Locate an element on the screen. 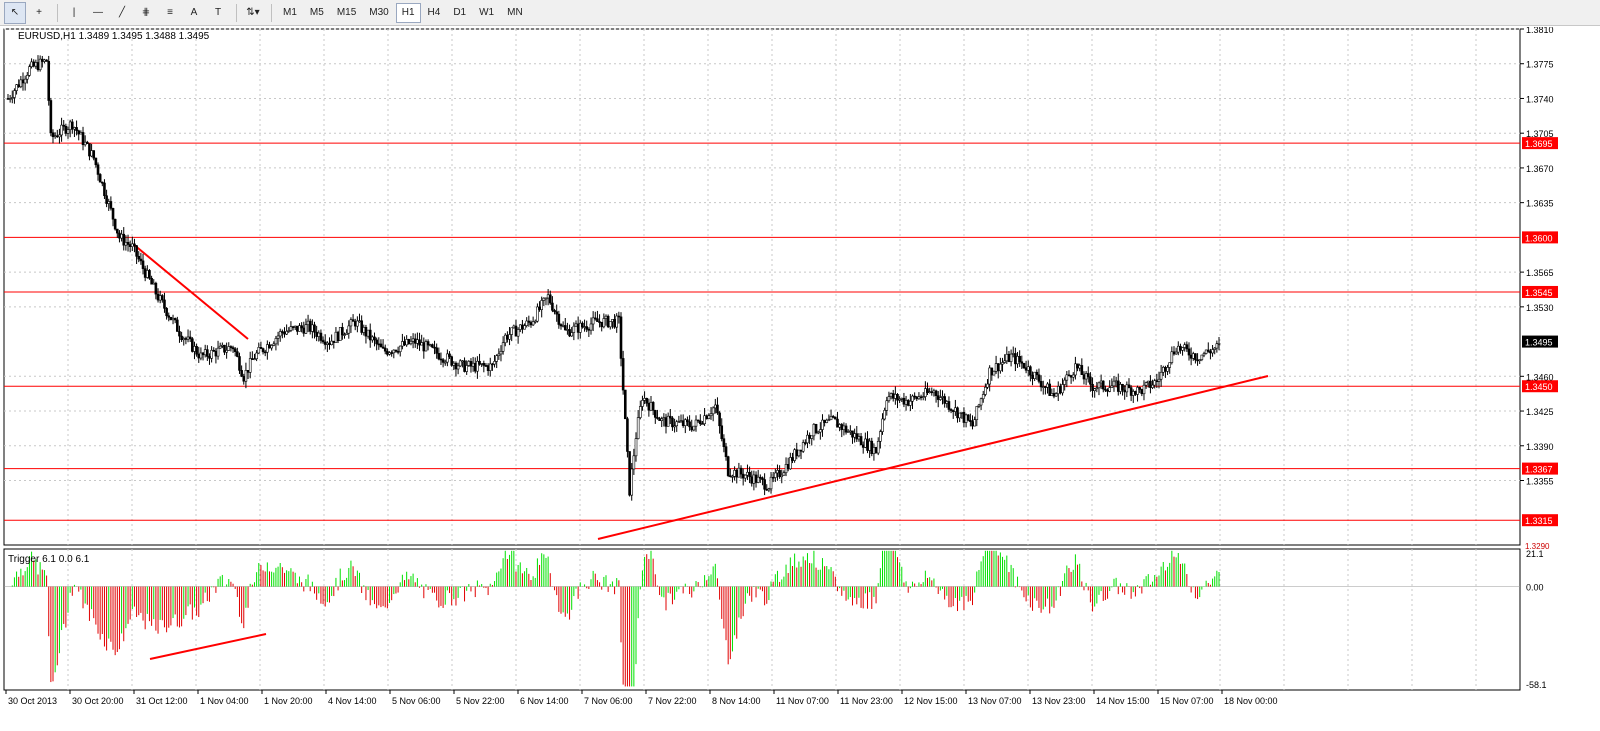  timeframe-w1-button: W1 is located at coordinates (487, 12).